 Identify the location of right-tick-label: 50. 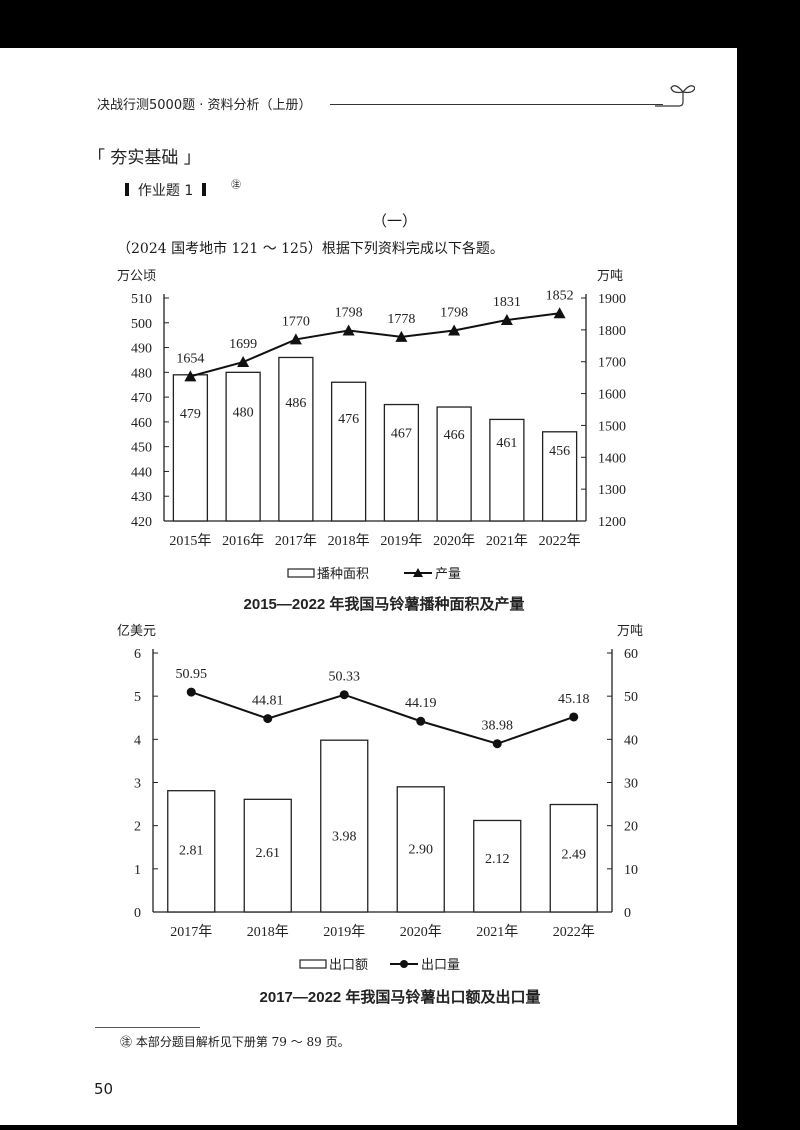
(631, 697).